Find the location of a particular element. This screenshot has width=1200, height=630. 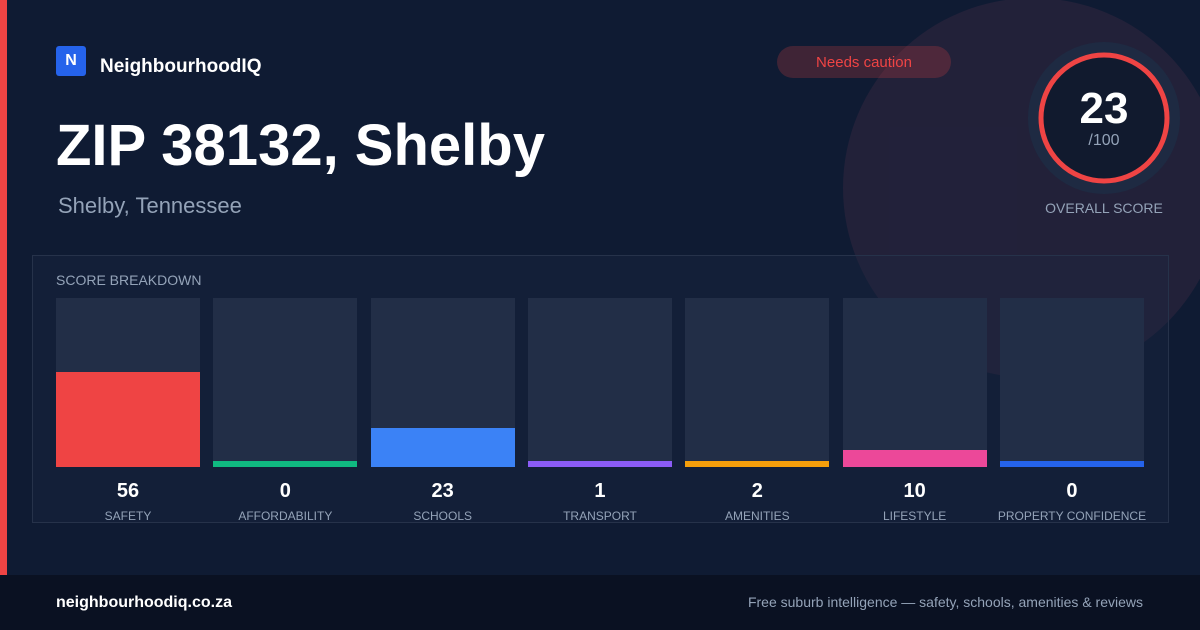

bar-label: AMENITIES is located at coordinates (757, 516).